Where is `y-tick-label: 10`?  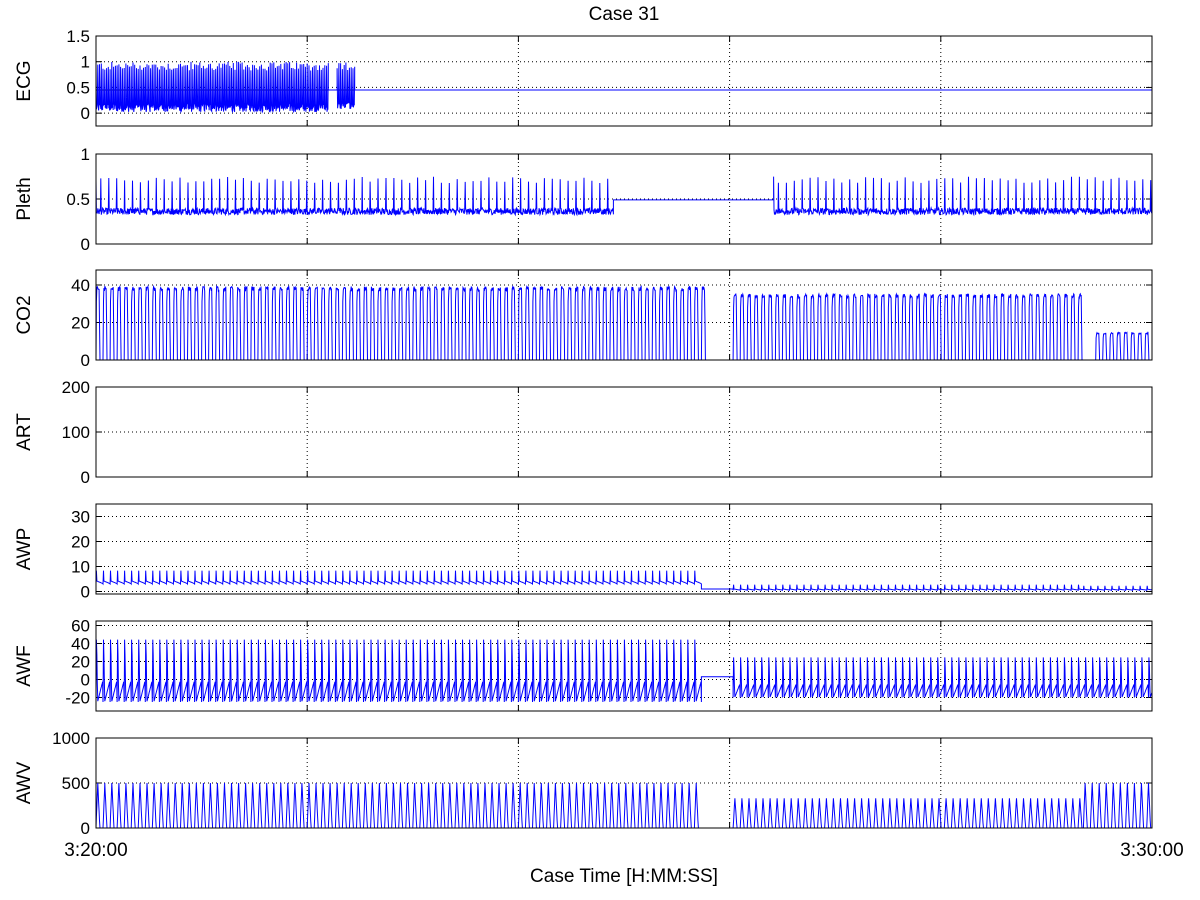
y-tick-label: 10 is located at coordinates (80, 567).